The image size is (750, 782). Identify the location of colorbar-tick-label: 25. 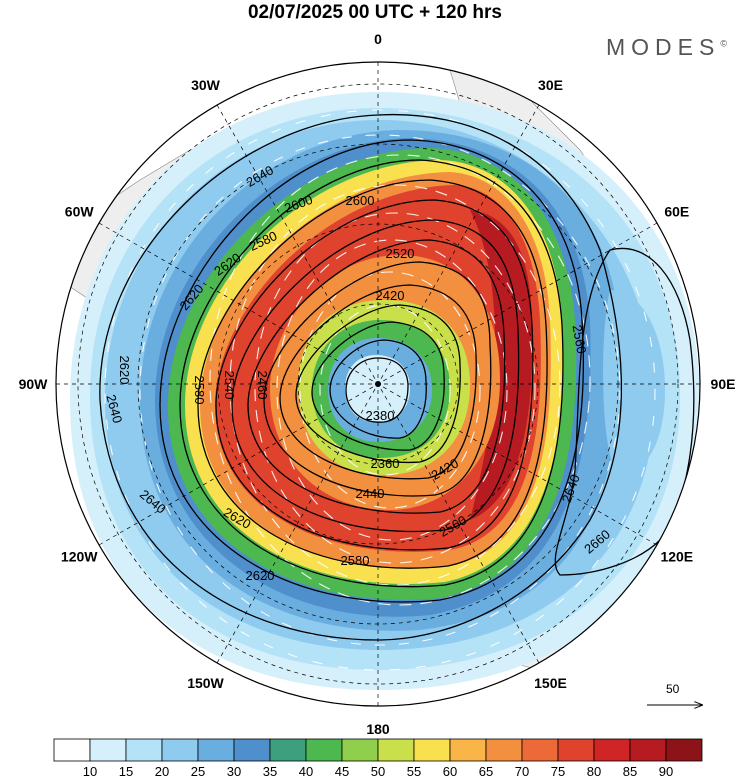
(198, 771).